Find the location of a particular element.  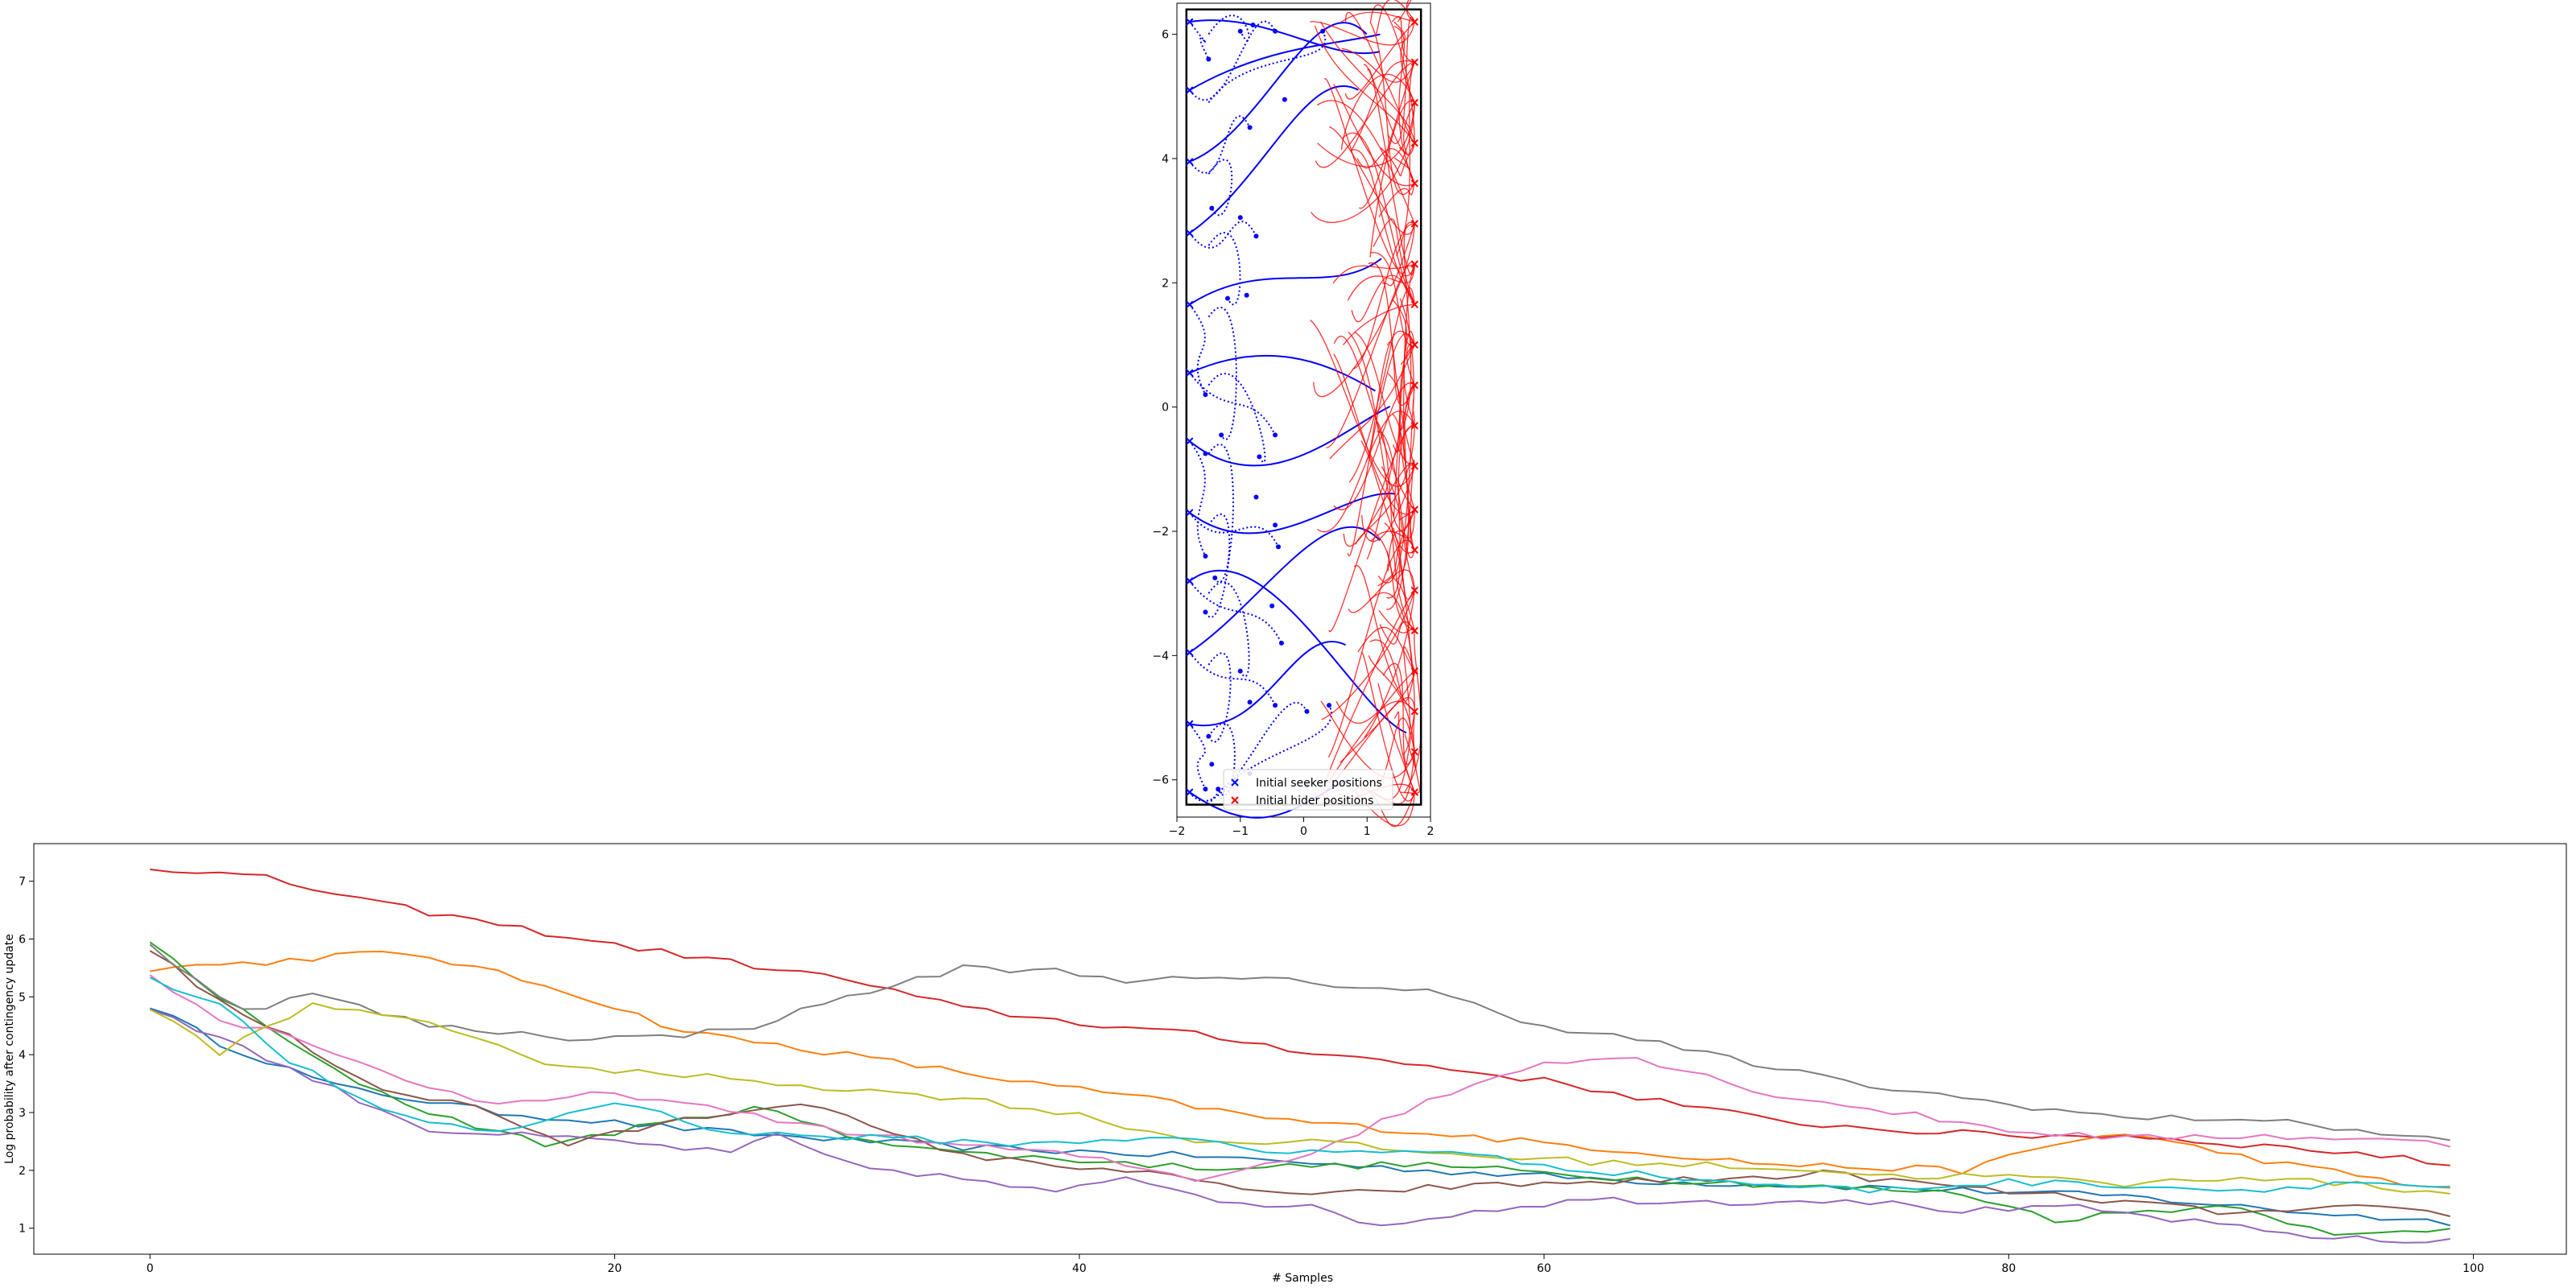

y-tick-label: 6 is located at coordinates (22, 940).